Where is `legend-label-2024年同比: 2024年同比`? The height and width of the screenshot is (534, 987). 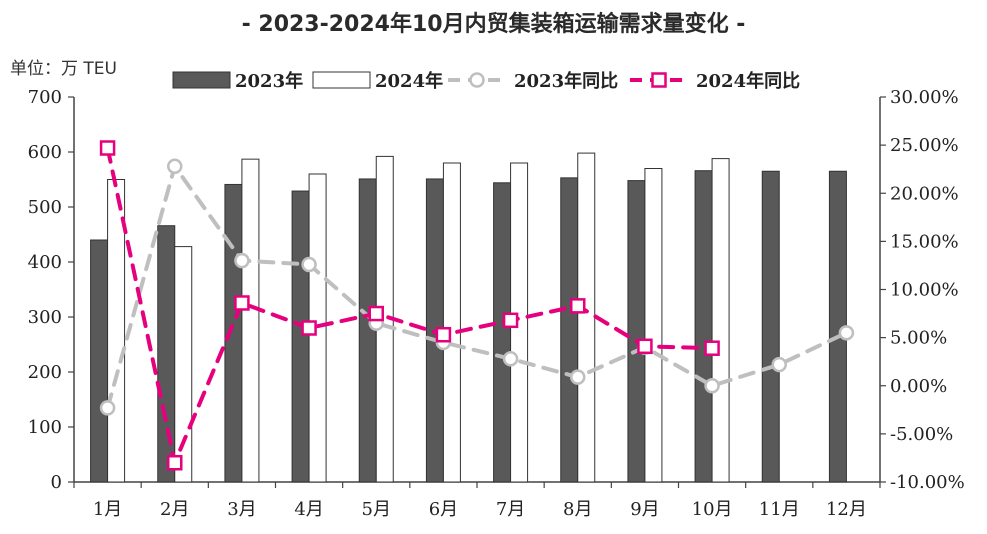 legend-label-2024年同比: 2024年同比 is located at coordinates (748, 81).